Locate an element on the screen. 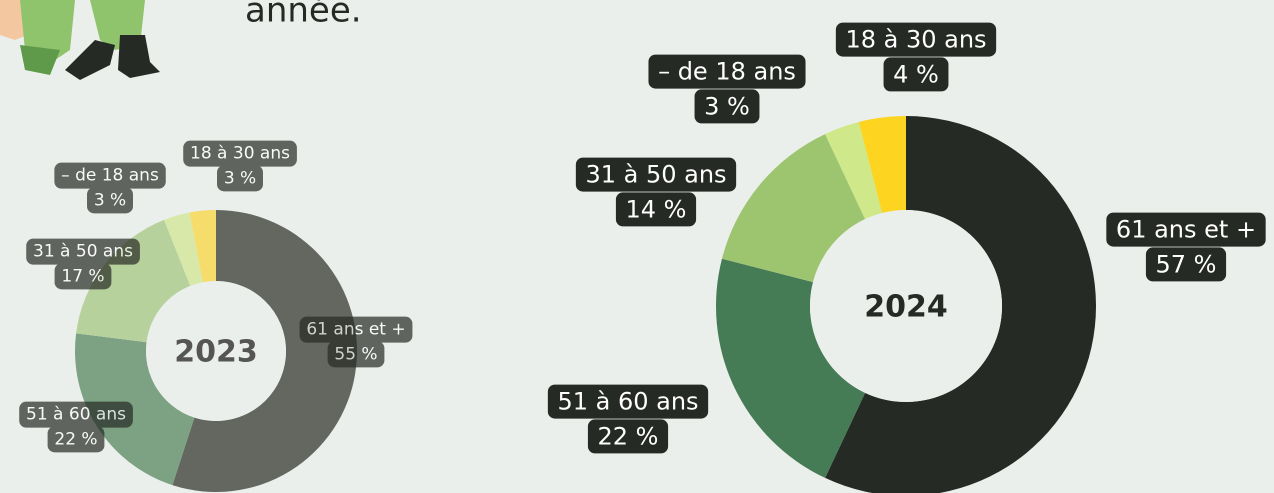  illustration is located at coordinates (80, 40).